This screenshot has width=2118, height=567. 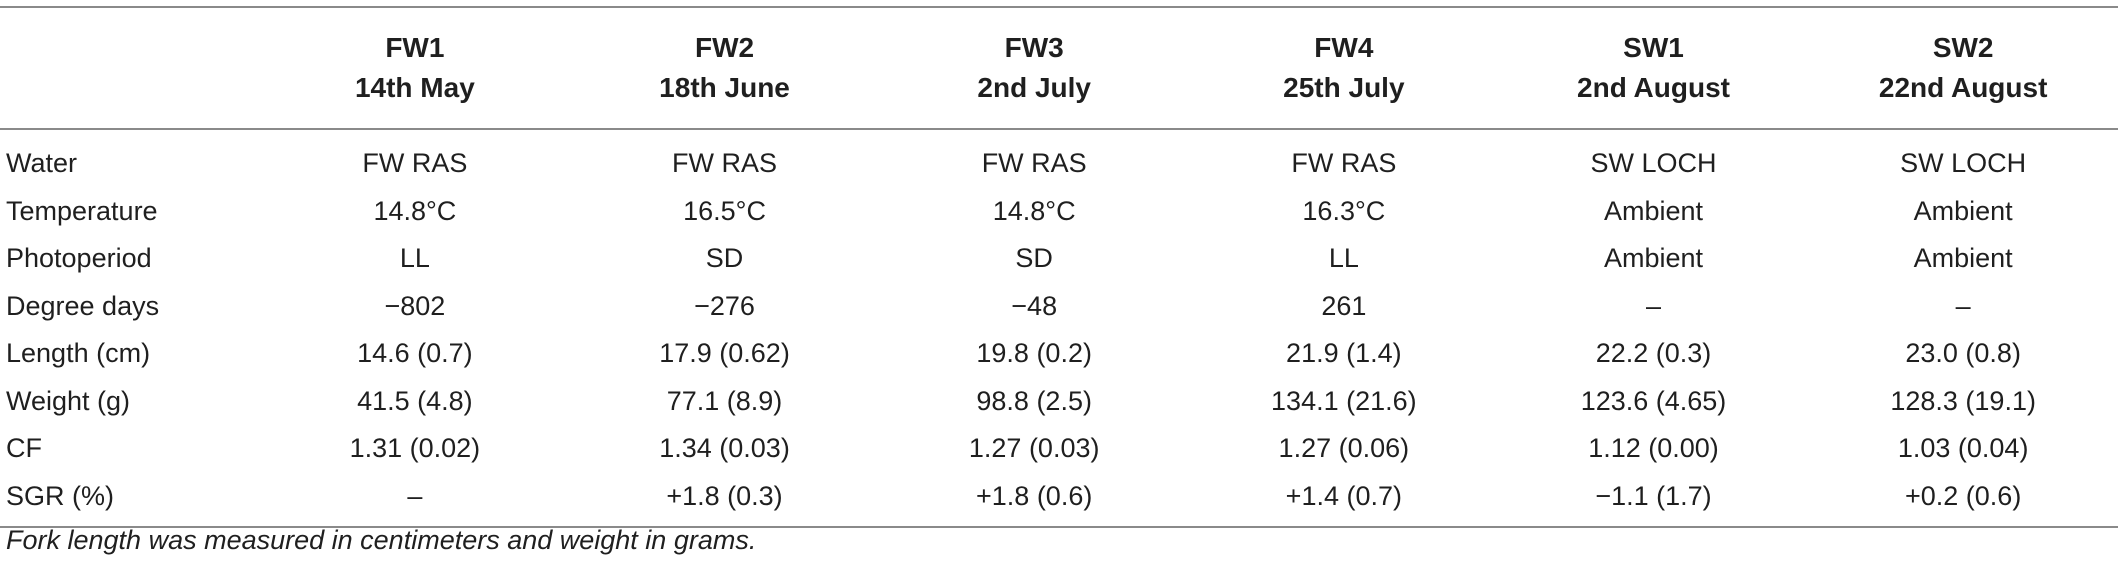 What do you see at coordinates (1059, 129) in the screenshot?
I see `table-header-rule` at bounding box center [1059, 129].